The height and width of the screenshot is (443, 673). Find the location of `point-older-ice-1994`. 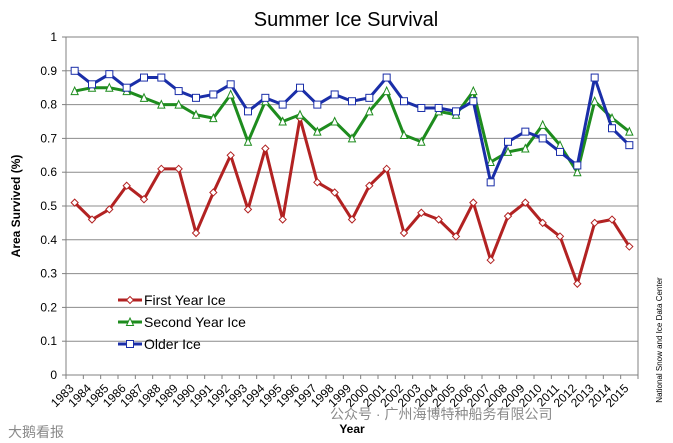

point-older-ice-1994 is located at coordinates (265, 97).